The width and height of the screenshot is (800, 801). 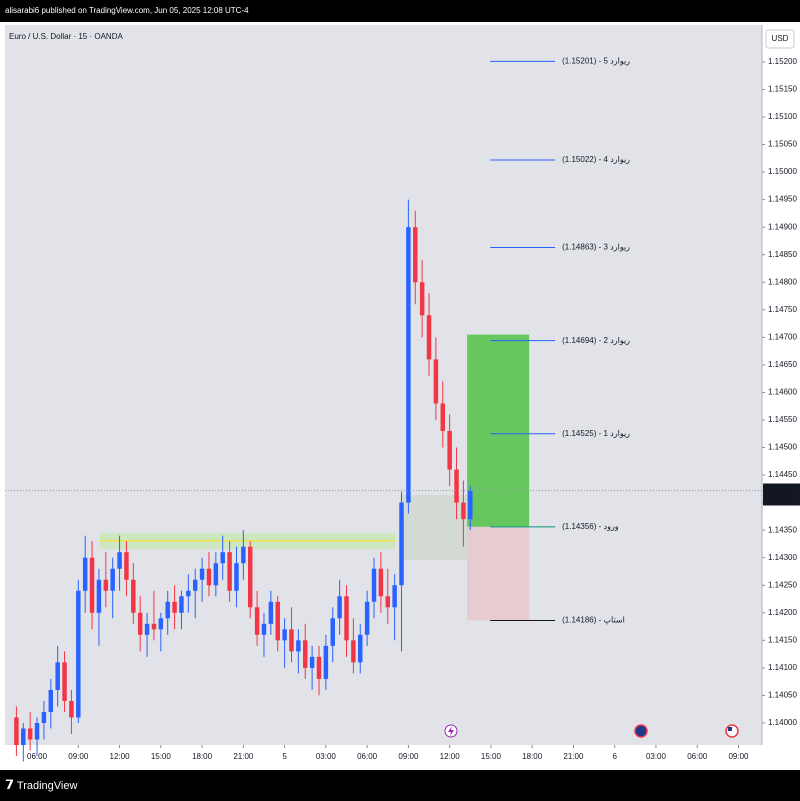 What do you see at coordinates (782, 309) in the screenshot?
I see `y-tick-label: 1.14750` at bounding box center [782, 309].